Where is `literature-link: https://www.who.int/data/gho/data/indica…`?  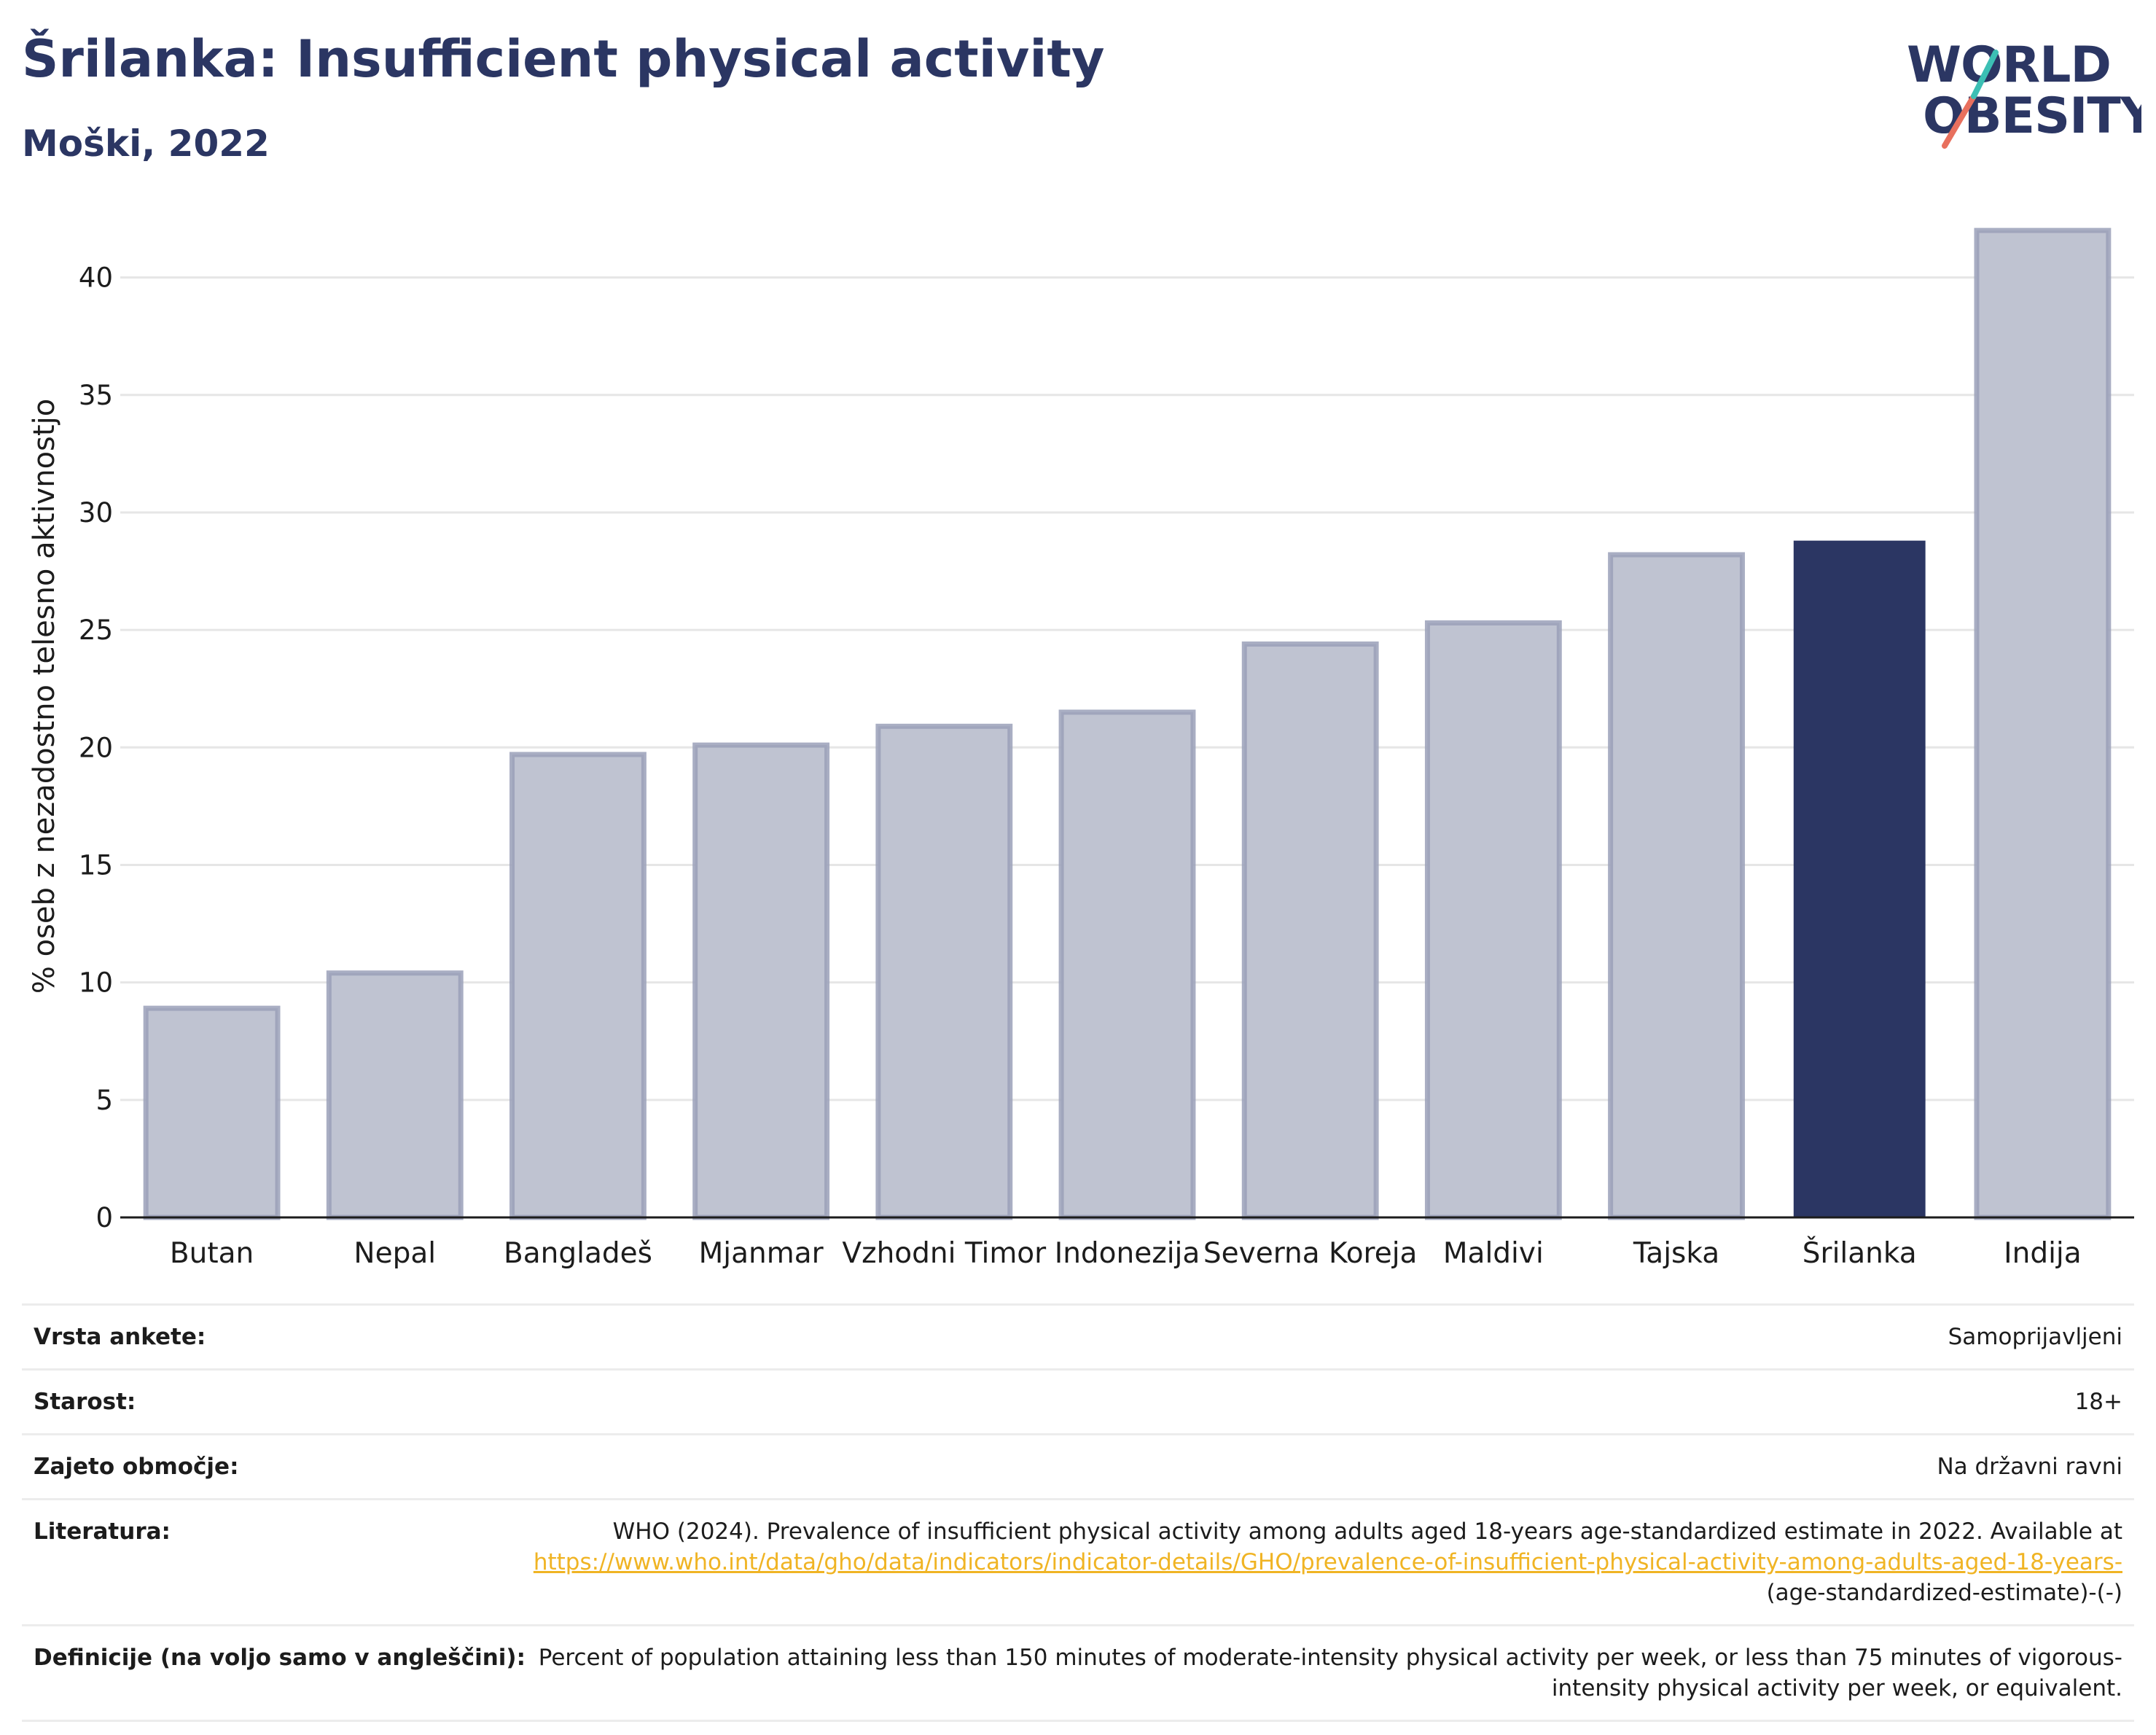
literature-link: https://www.who.int/data/gho/data/indica… is located at coordinates (1327, 1562).